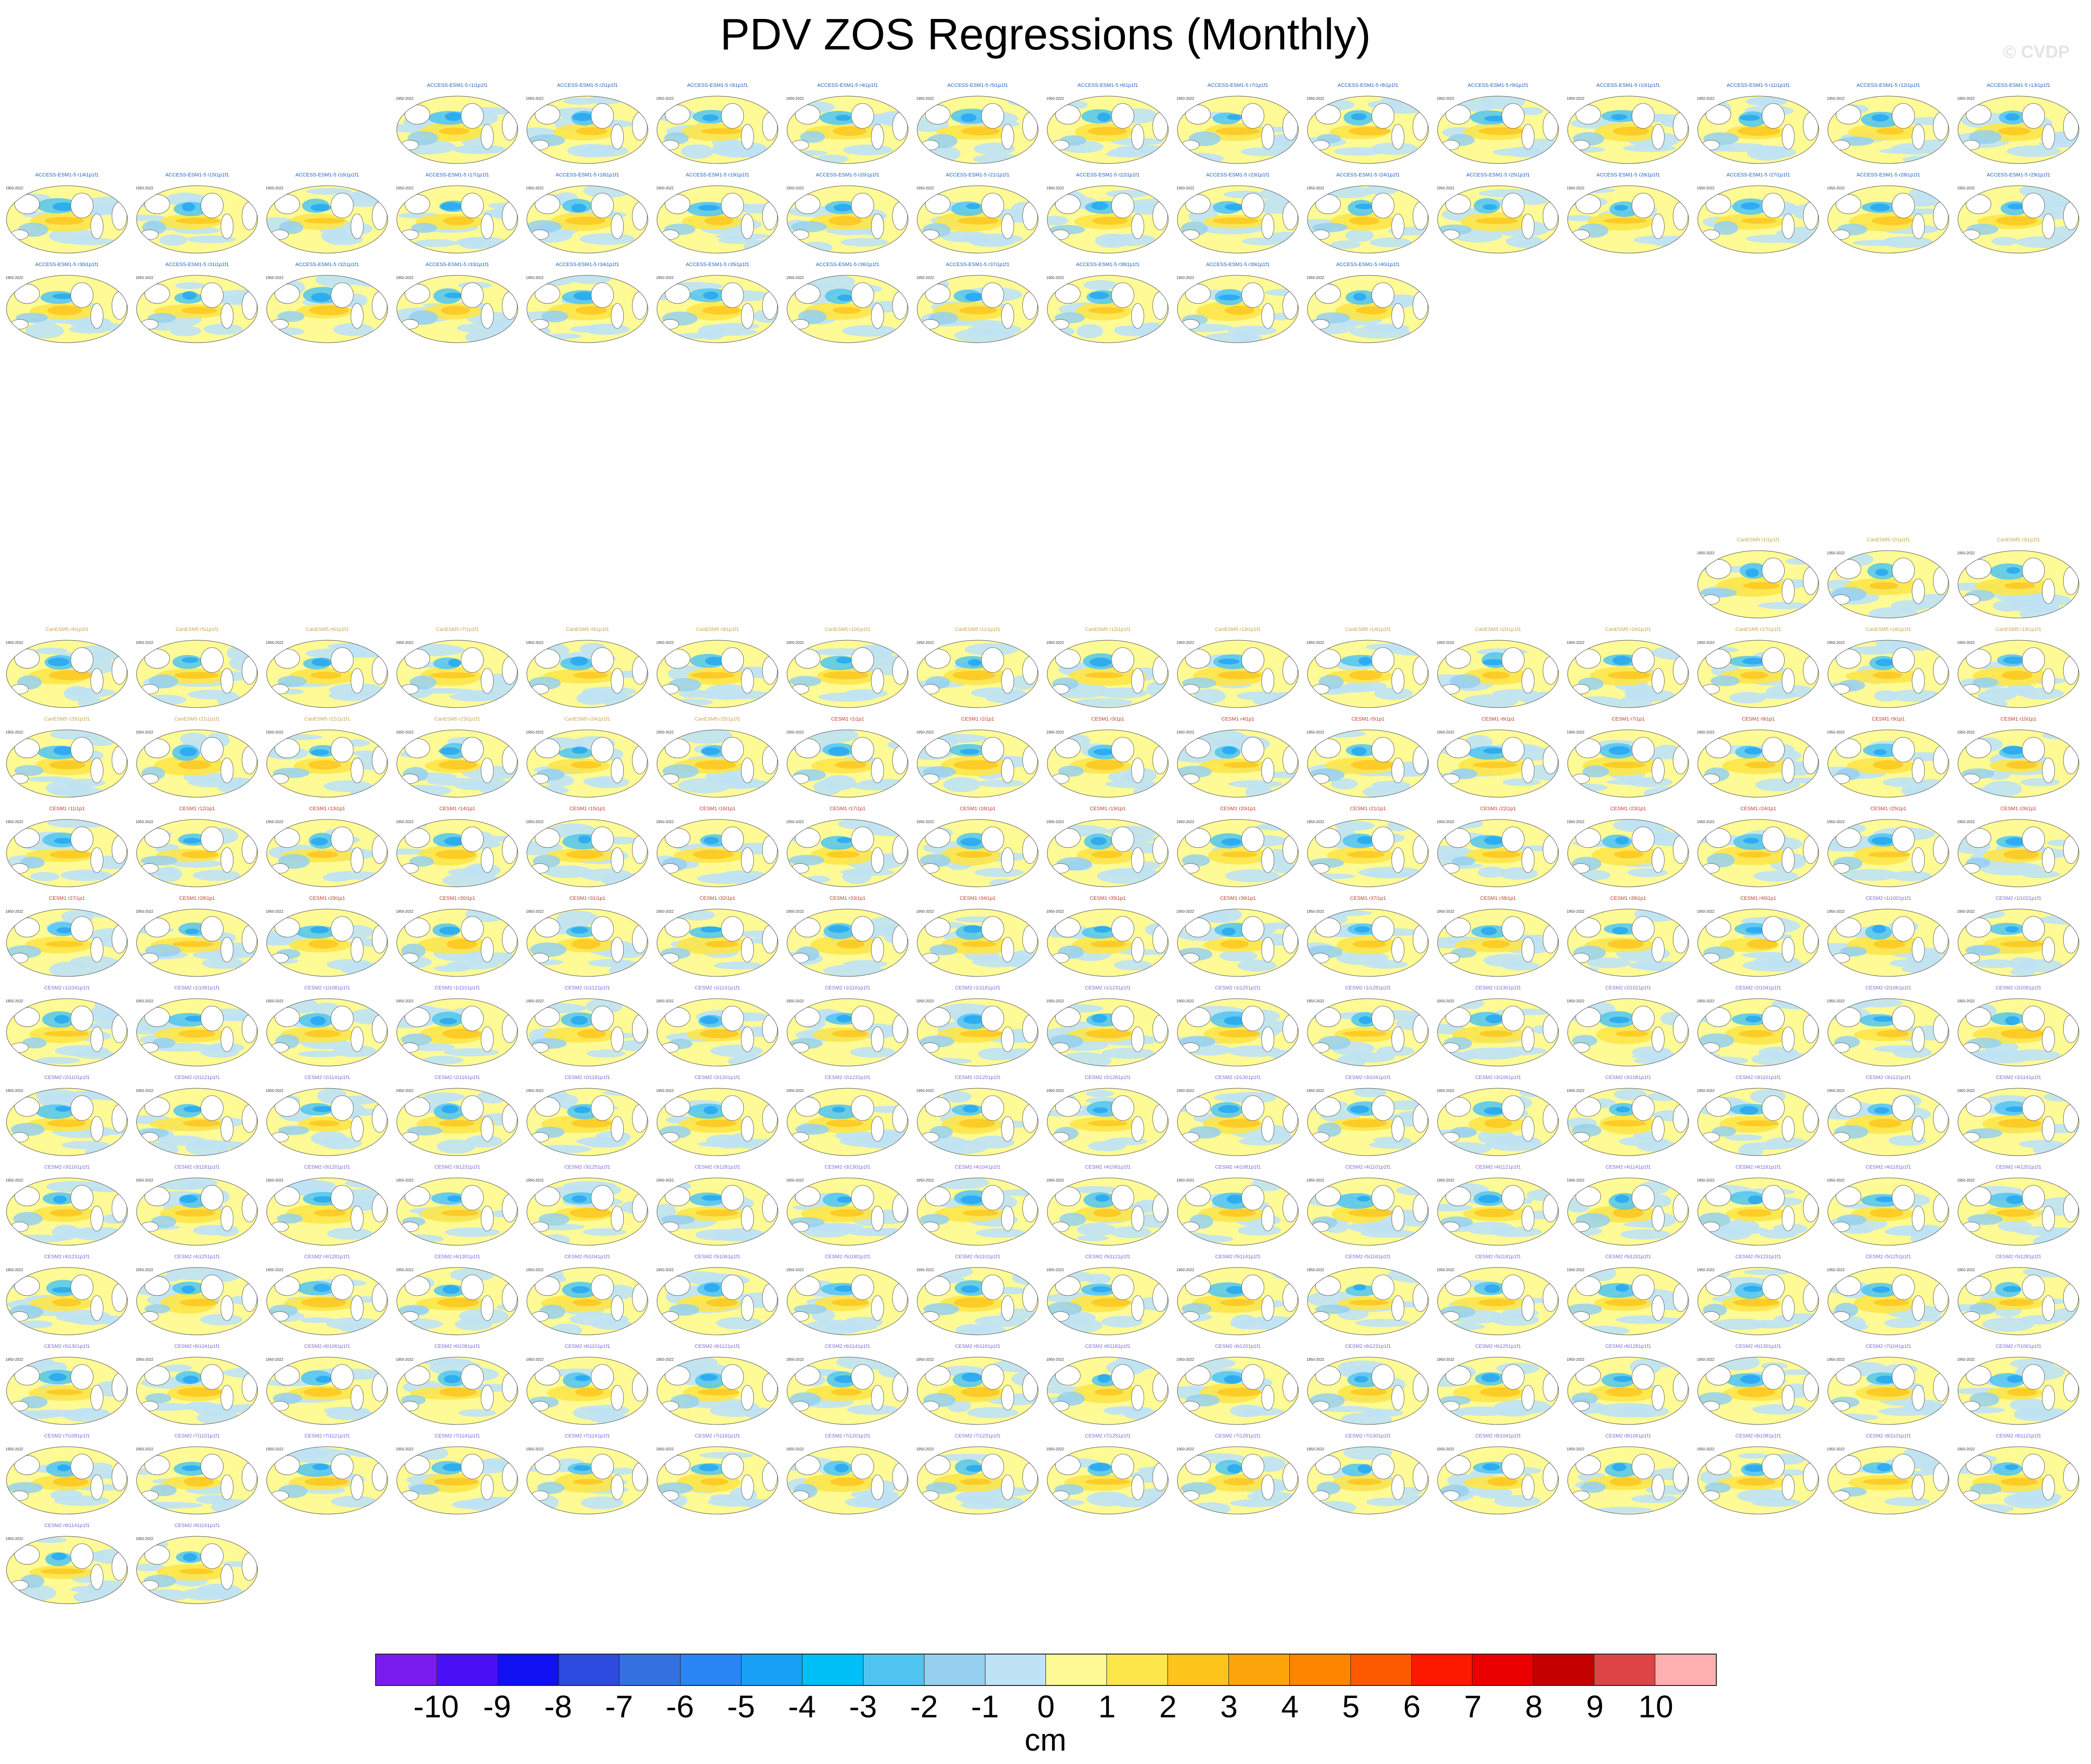 This screenshot has width=2091, height=1764. Describe the element at coordinates (1498, 719) in the screenshot. I see `panel-title: CESM1 r6i1p1` at that location.